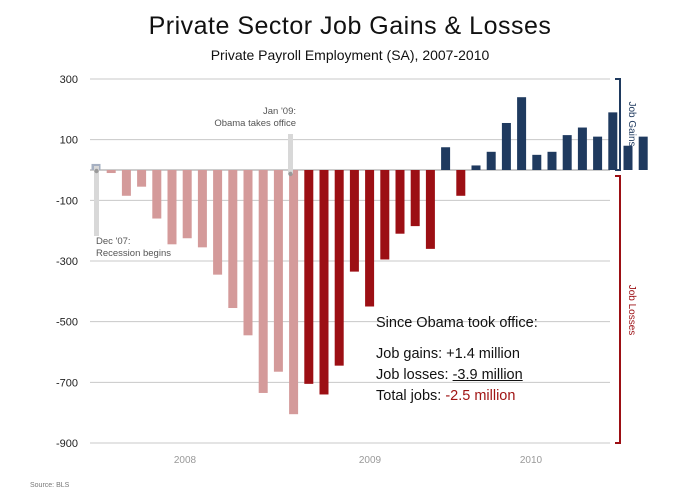 This screenshot has height=498, width=700. Describe the element at coordinates (69, 141) in the screenshot. I see `y-tick-label: 100` at that location.